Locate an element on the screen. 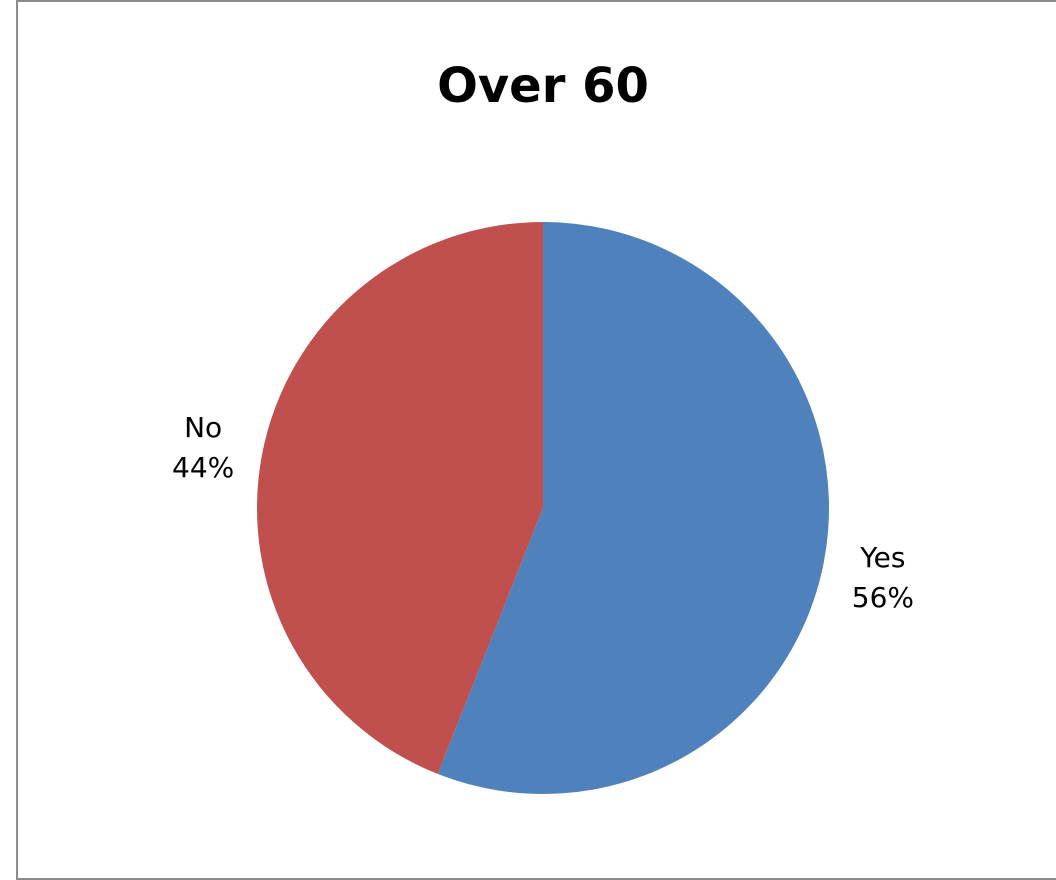 The width and height of the screenshot is (1056, 880). slice-percent-yes: 56% is located at coordinates (883, 597).